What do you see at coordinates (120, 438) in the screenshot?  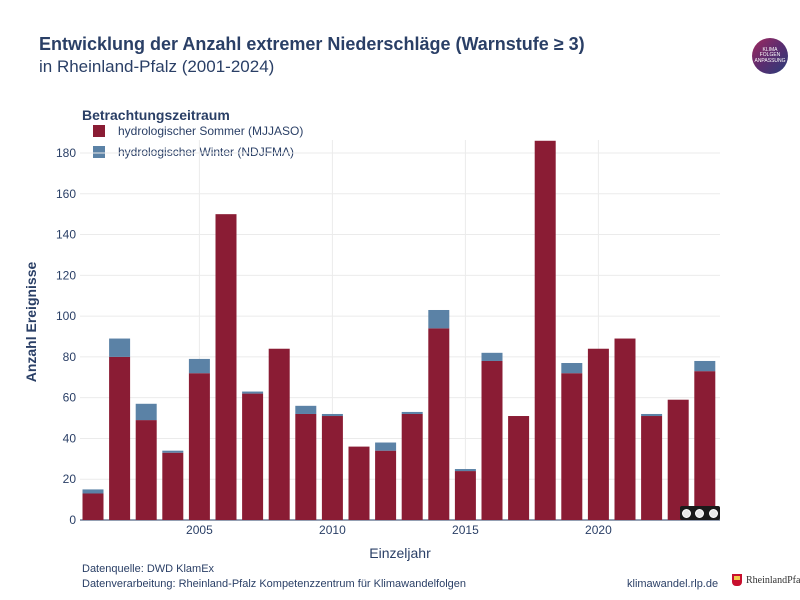 I see `bar-summer-2002` at bounding box center [120, 438].